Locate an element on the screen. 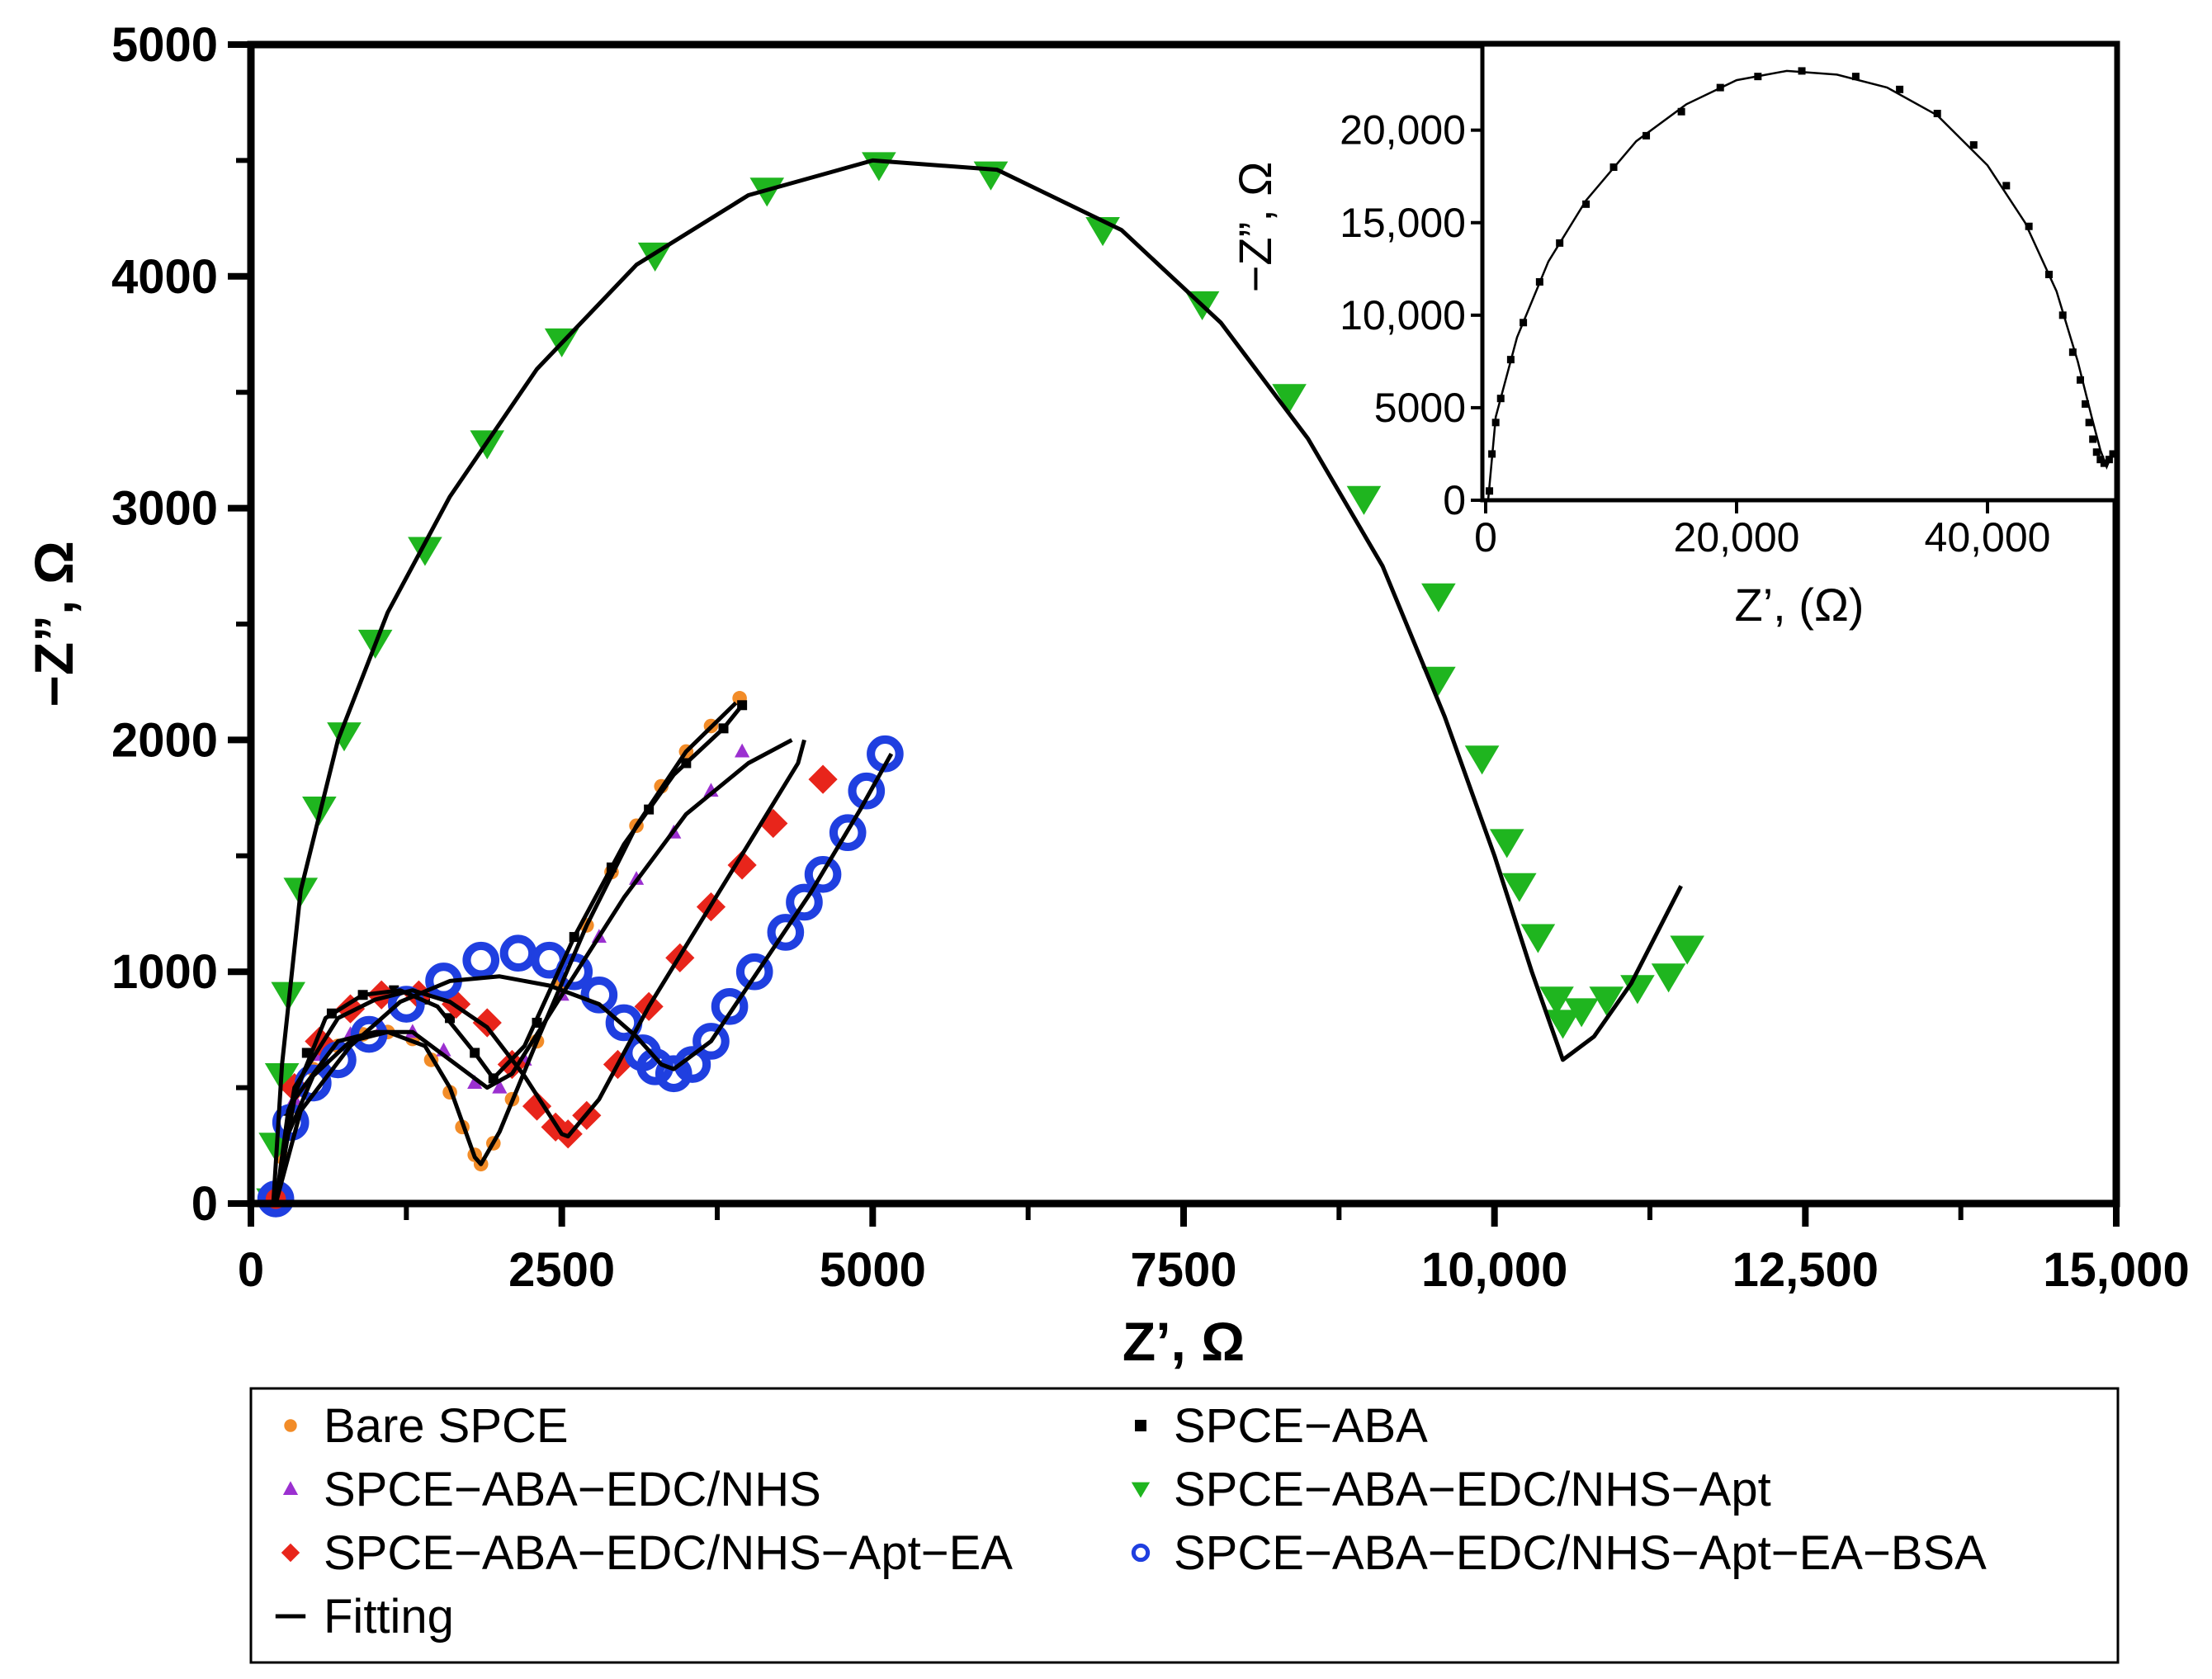  legend-label: Bare SPCE is located at coordinates (446, 1426).